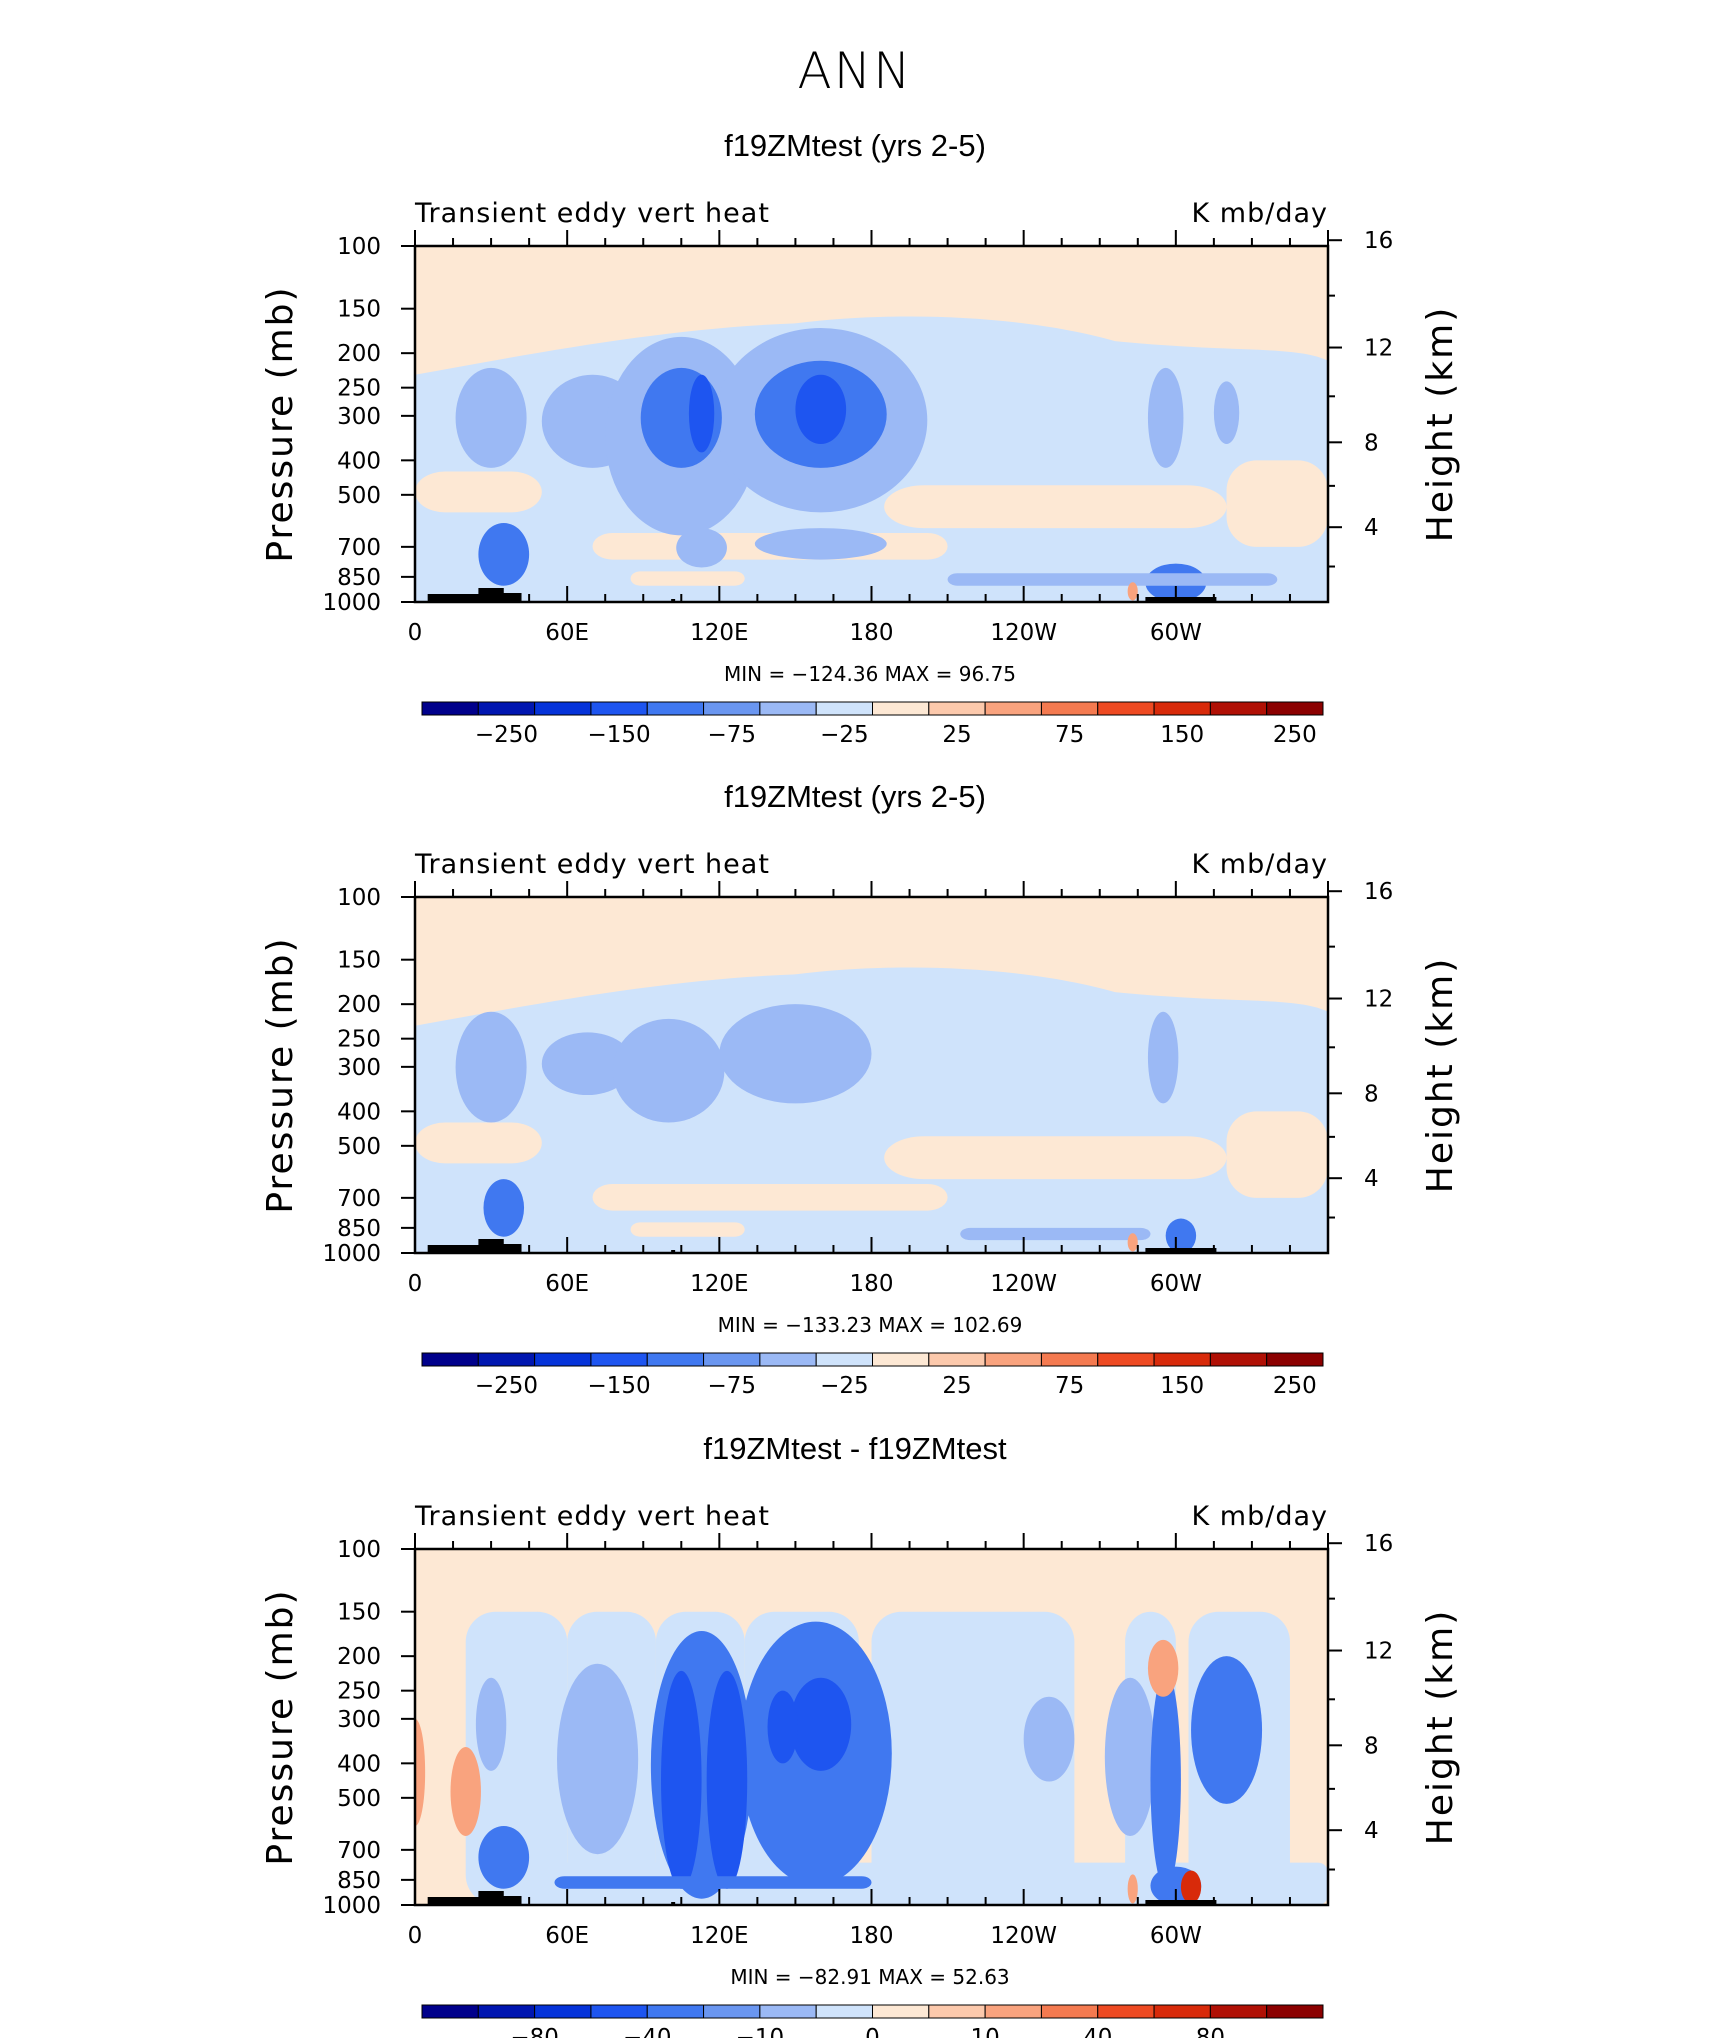 The image size is (1710, 2038). I want to click on colorbar-label: −250, so click(506, 735).